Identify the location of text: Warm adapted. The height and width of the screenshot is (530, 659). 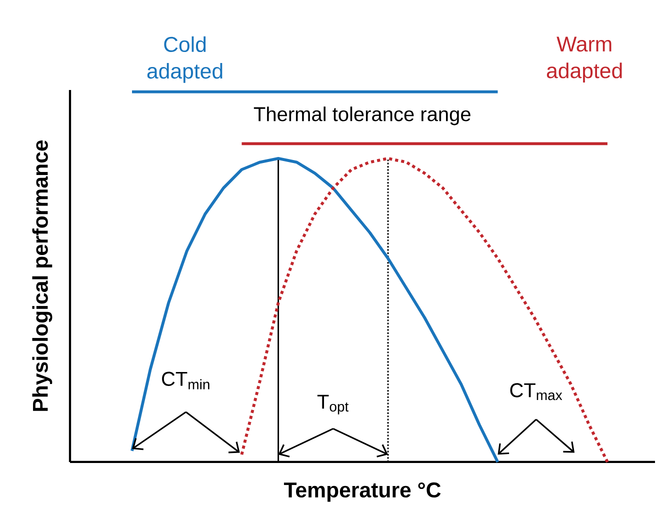
(584, 59).